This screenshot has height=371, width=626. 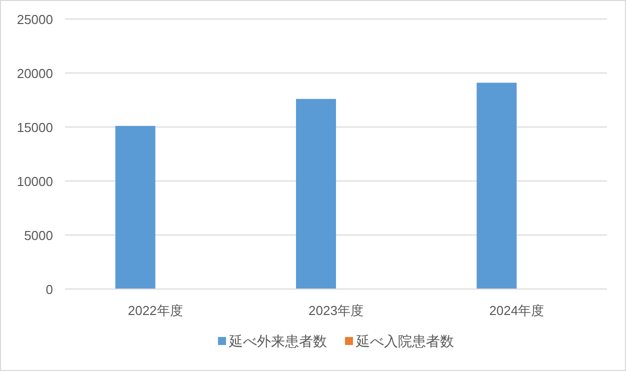 I want to click on y-tick-label: 25000, so click(x=34, y=19).